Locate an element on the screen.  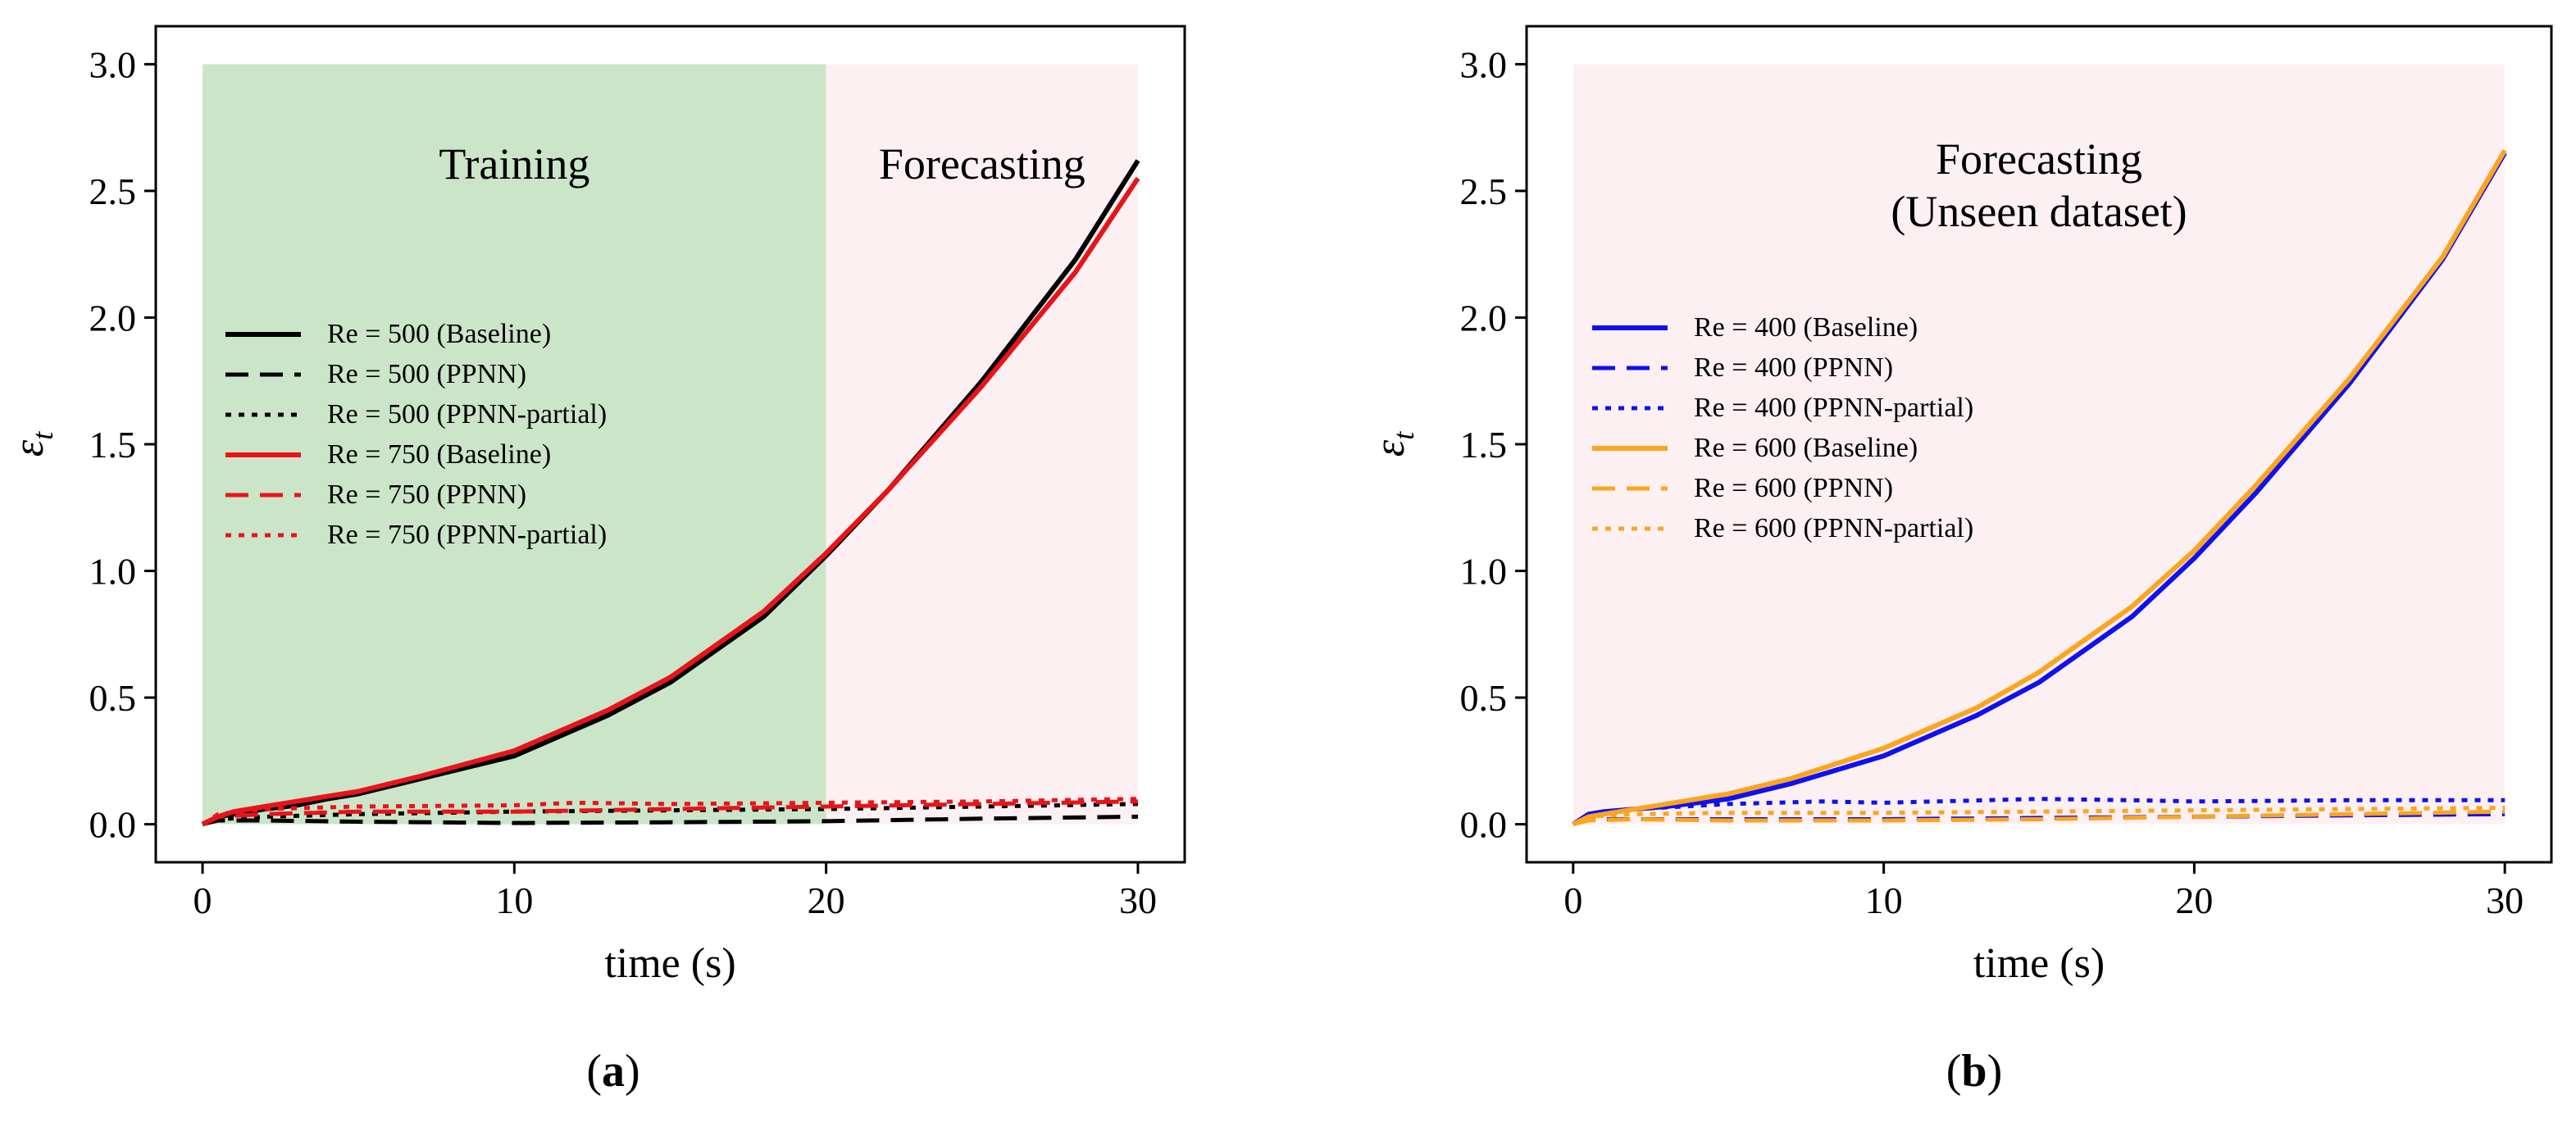
legend-entry: Re = 750 (PPNN-partial) is located at coordinates (467, 535).